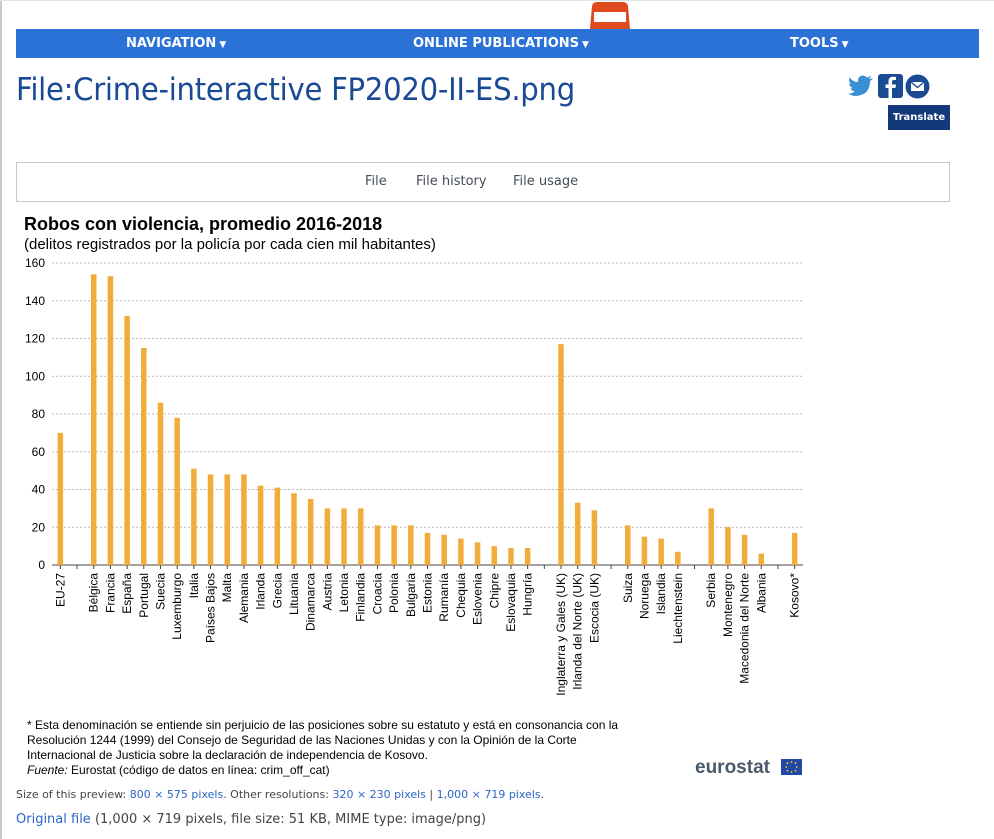 Image resolution: width=994 pixels, height=839 pixels. What do you see at coordinates (295, 90) in the screenshot?
I see `page-title: File:Crime-interactive FP2020-II-ES.png` at bounding box center [295, 90].